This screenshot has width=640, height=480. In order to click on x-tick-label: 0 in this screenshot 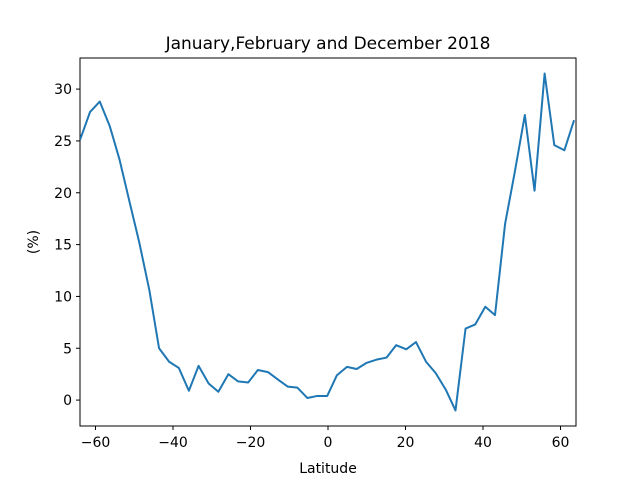, I will do `click(328, 443)`.